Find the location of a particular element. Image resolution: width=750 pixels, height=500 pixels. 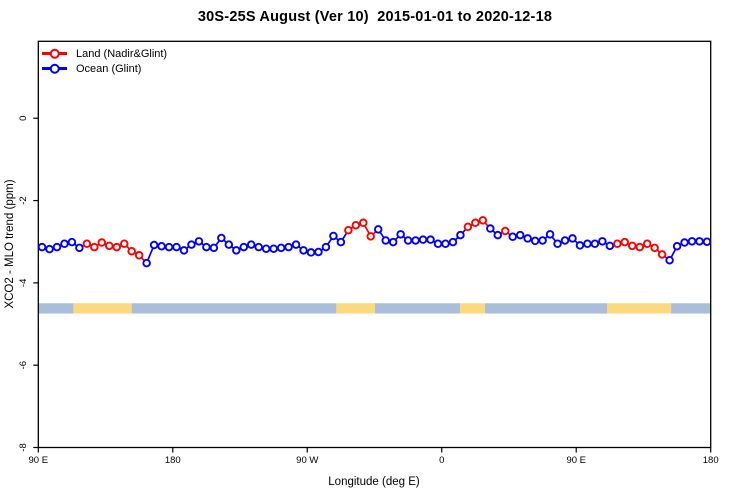

y-tick-label: -8 is located at coordinates (23, 447).